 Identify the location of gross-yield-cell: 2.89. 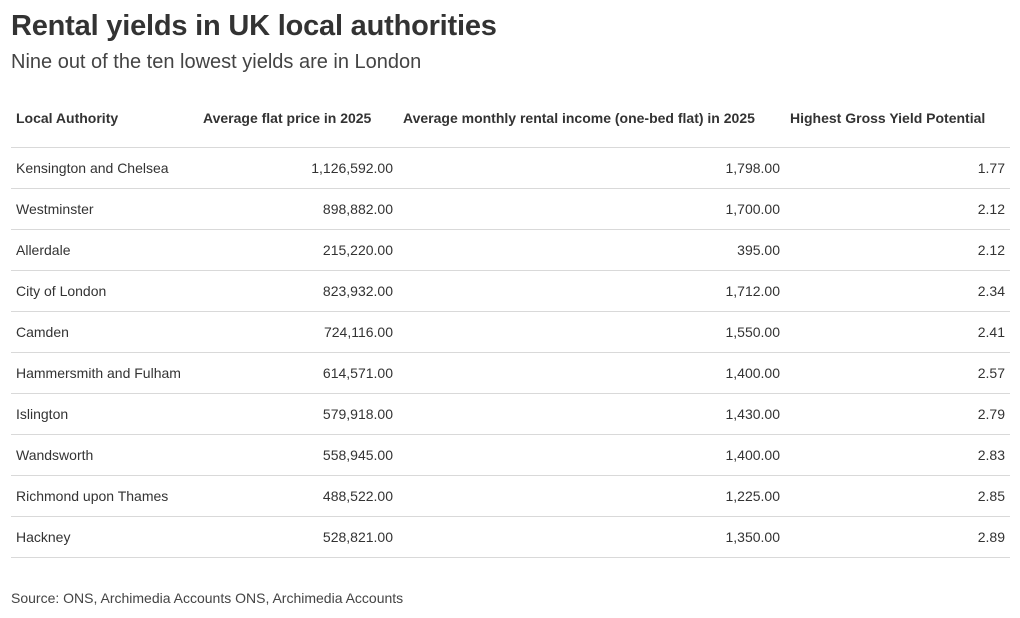
(897, 537).